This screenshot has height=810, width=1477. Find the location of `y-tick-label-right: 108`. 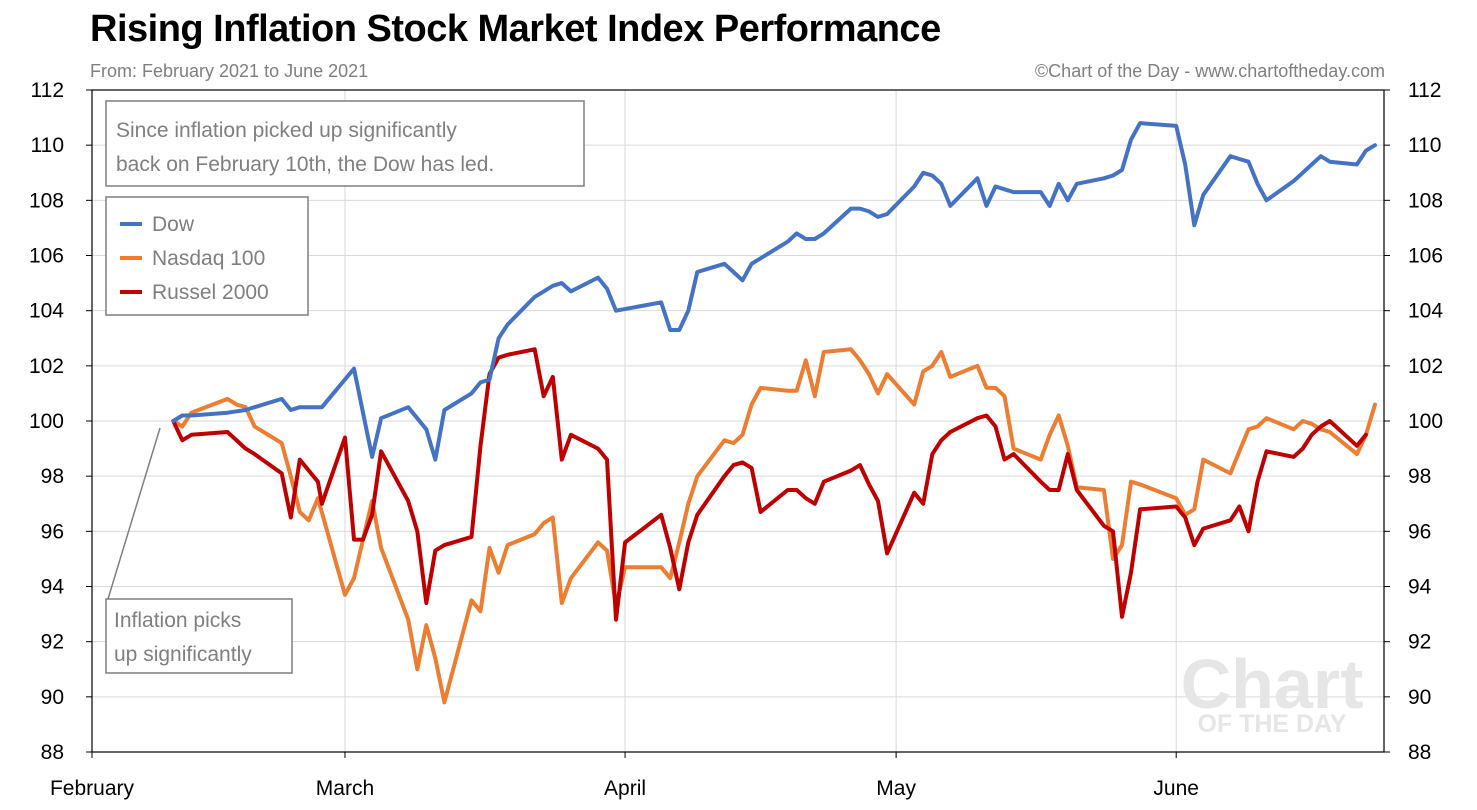

y-tick-label-right: 108 is located at coordinates (1425, 200).